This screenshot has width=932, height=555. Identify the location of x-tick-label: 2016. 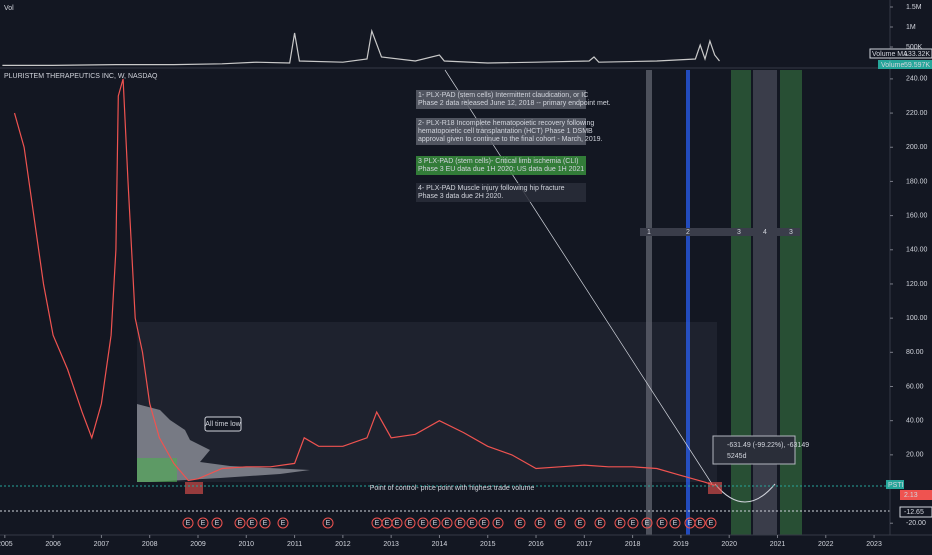
(536, 544).